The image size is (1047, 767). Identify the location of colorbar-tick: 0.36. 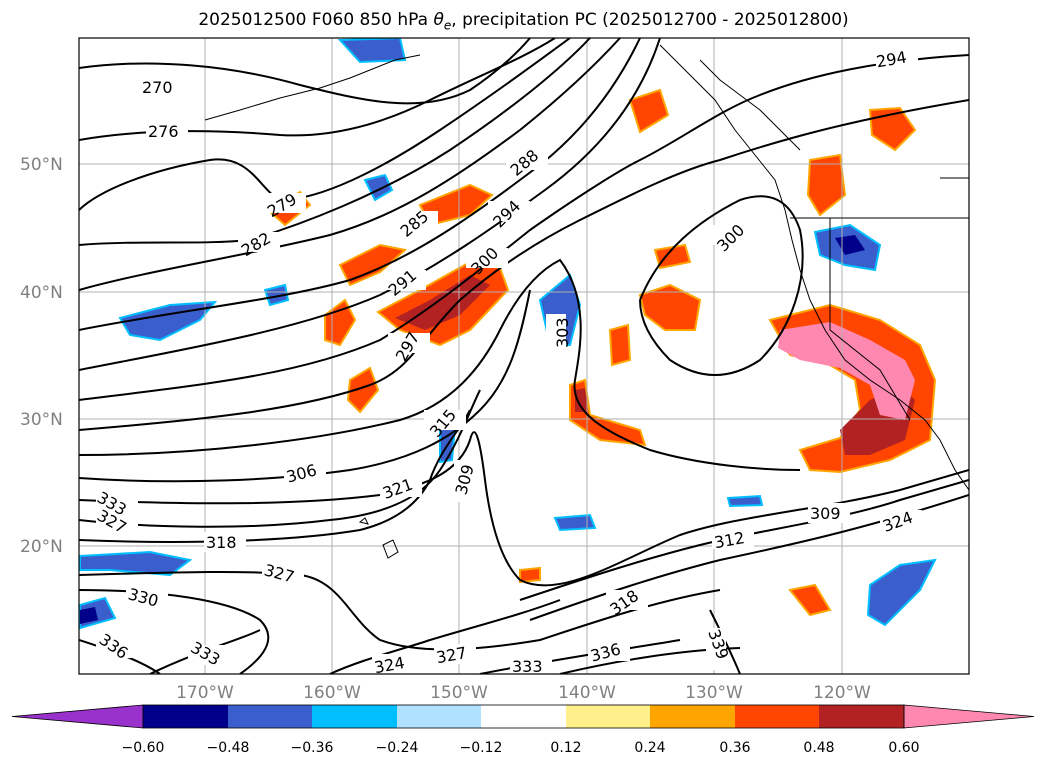
(734, 748).